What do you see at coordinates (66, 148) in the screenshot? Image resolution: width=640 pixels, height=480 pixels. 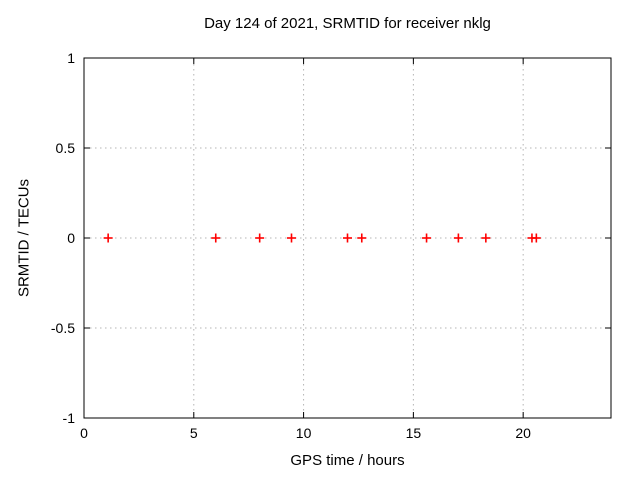 I see `y-tick-label: 0.5` at bounding box center [66, 148].